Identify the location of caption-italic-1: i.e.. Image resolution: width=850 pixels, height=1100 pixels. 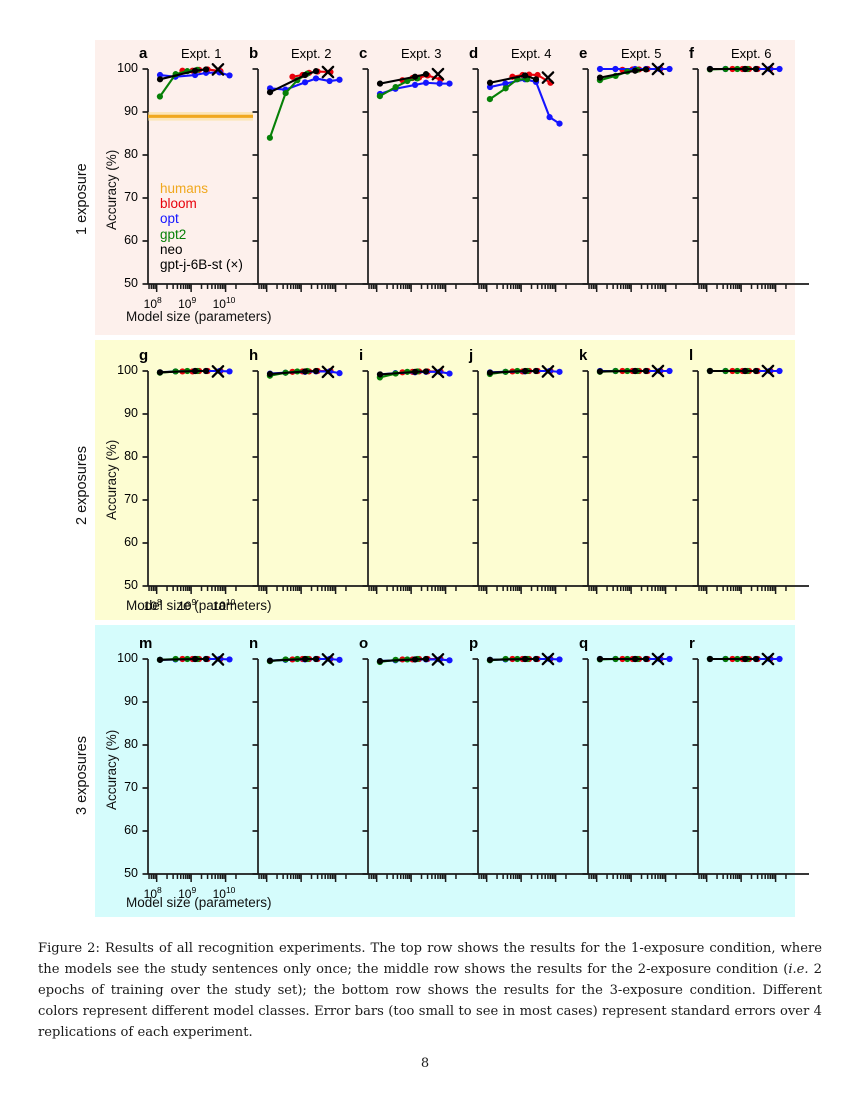
(798, 969).